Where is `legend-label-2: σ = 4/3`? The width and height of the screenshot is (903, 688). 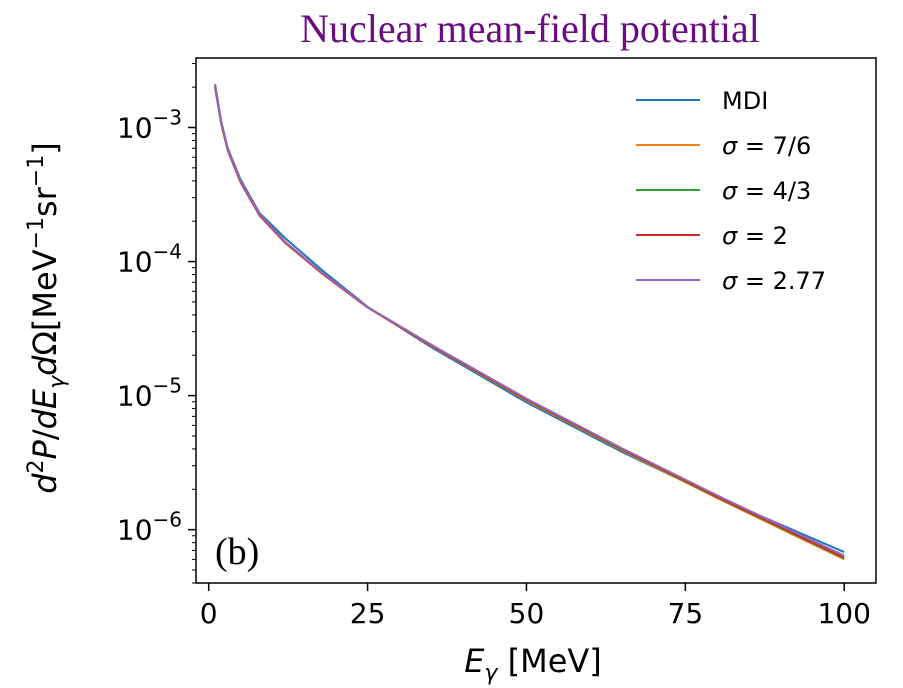 legend-label-2: σ = 4/3 is located at coordinates (766, 191).